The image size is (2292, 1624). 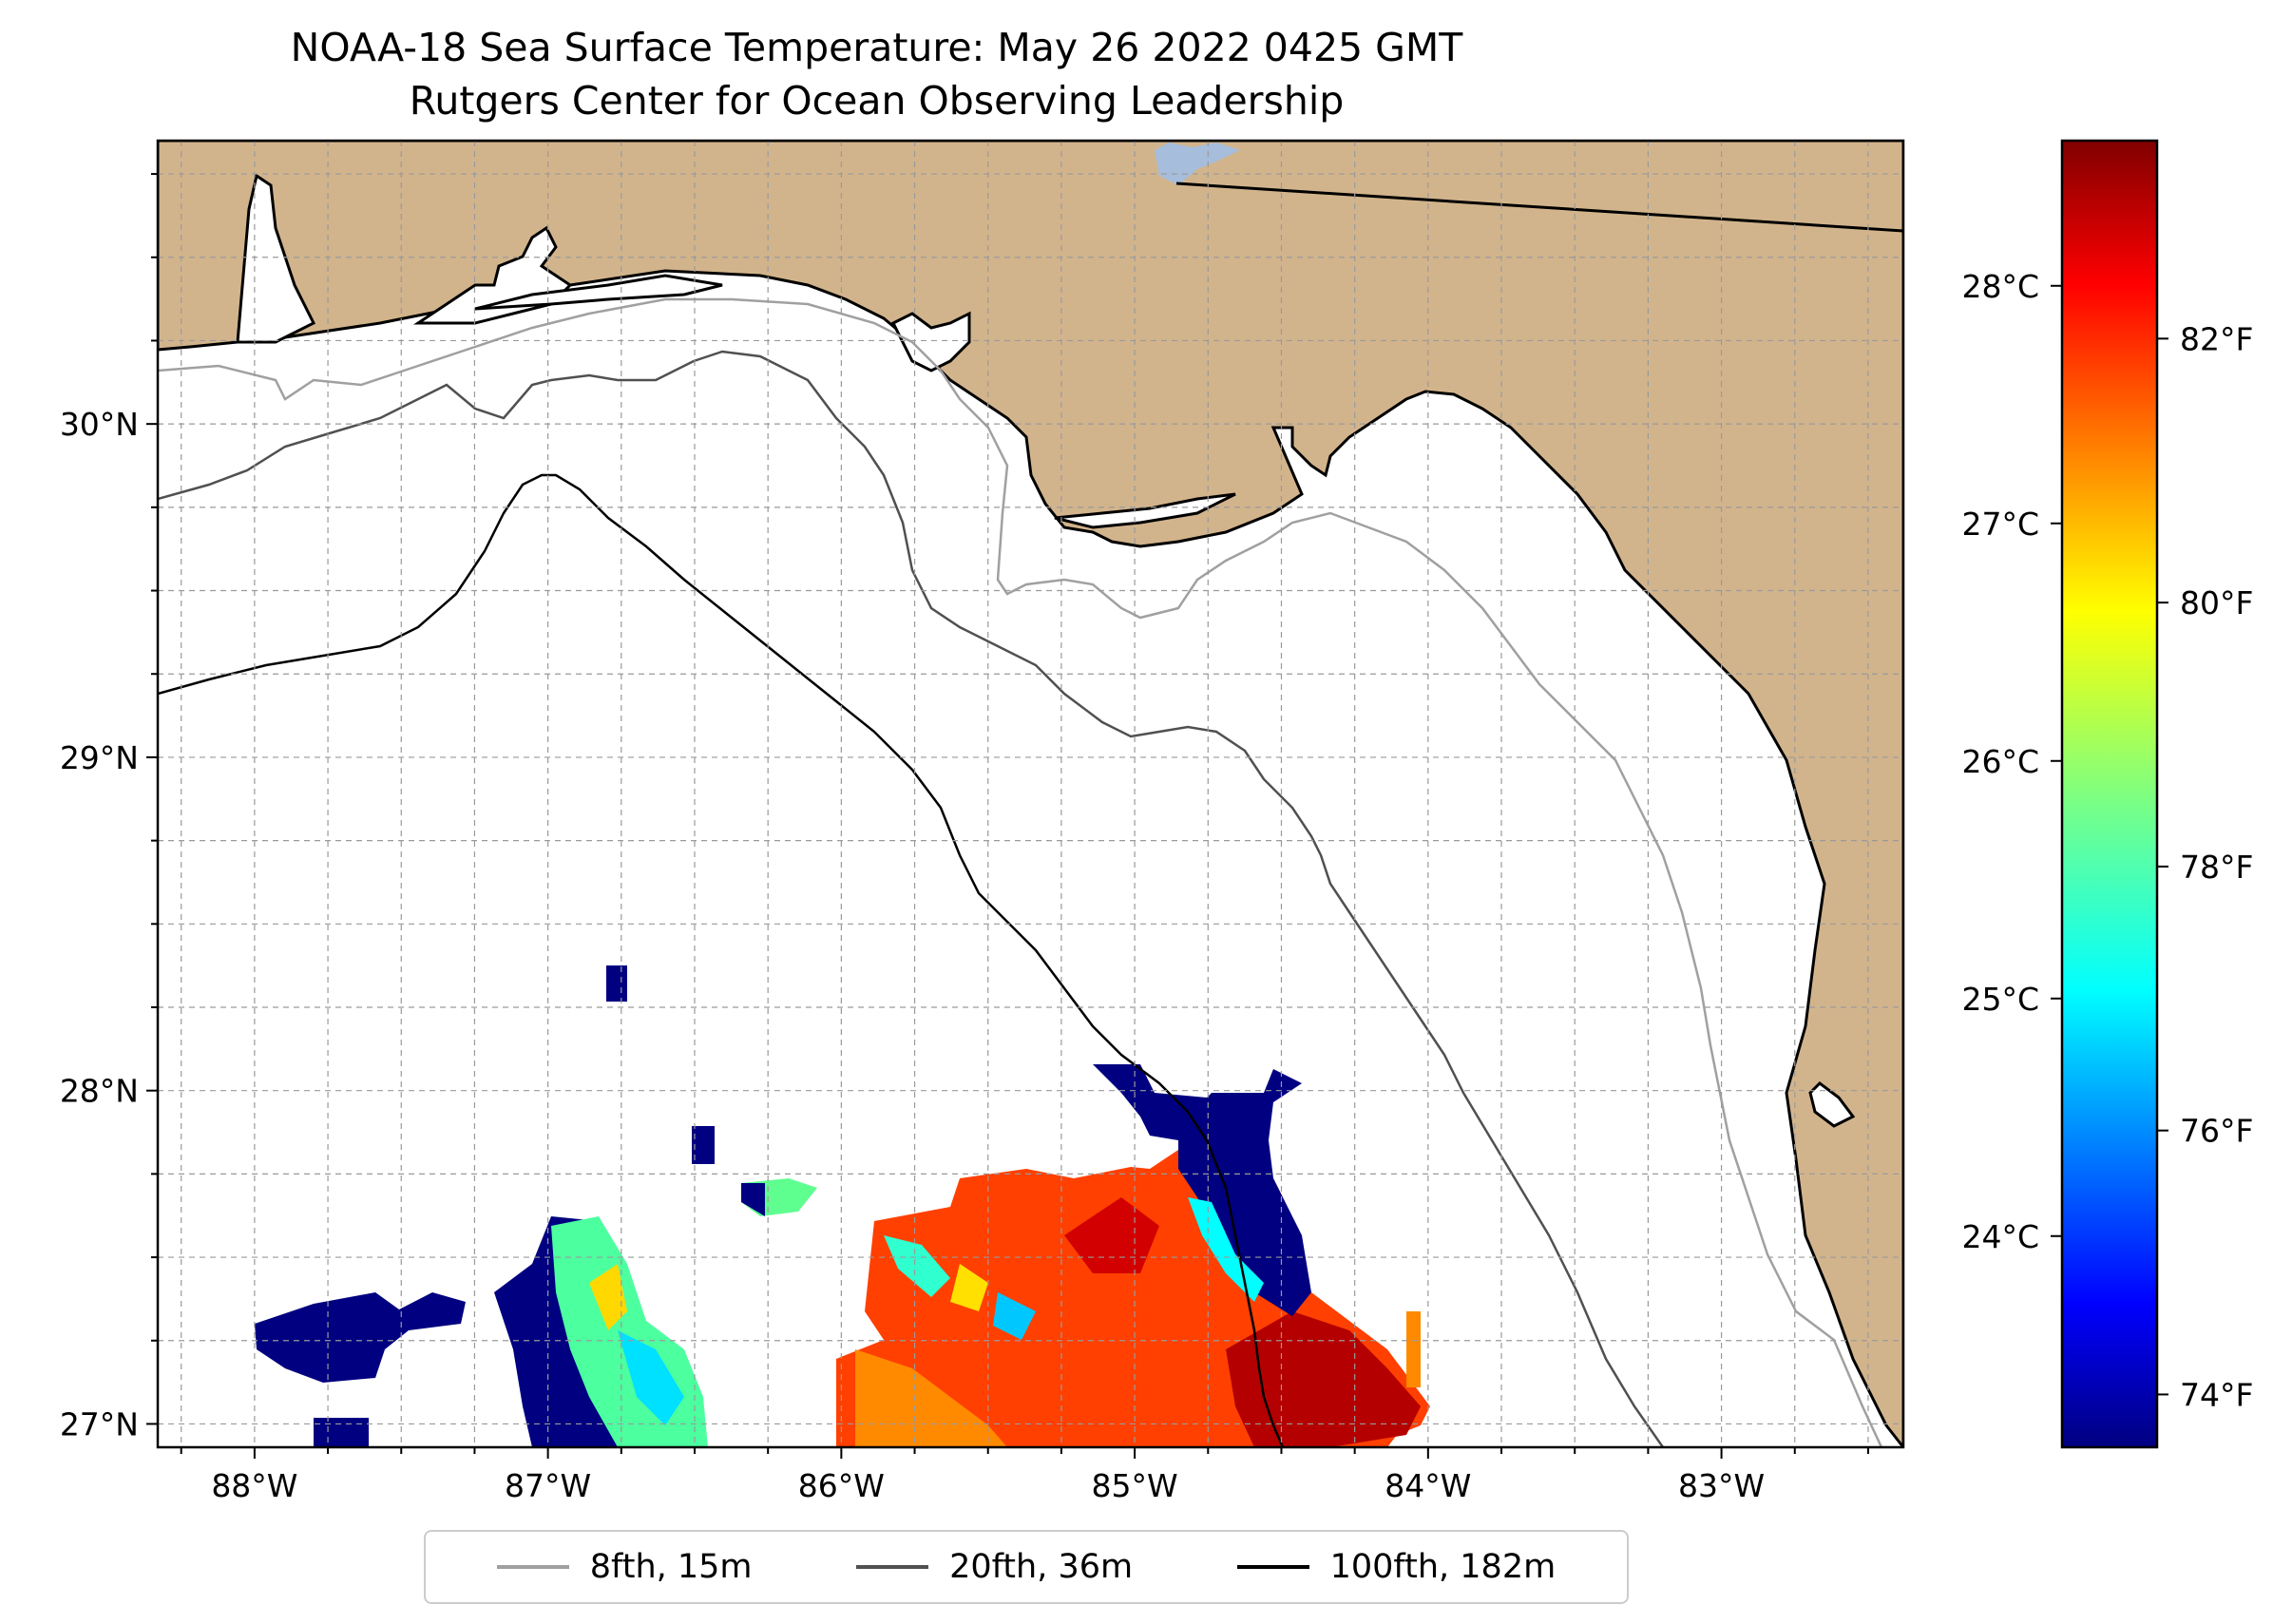 What do you see at coordinates (2216, 602) in the screenshot?
I see `fahrenheit-tick-label: 80°F` at bounding box center [2216, 602].